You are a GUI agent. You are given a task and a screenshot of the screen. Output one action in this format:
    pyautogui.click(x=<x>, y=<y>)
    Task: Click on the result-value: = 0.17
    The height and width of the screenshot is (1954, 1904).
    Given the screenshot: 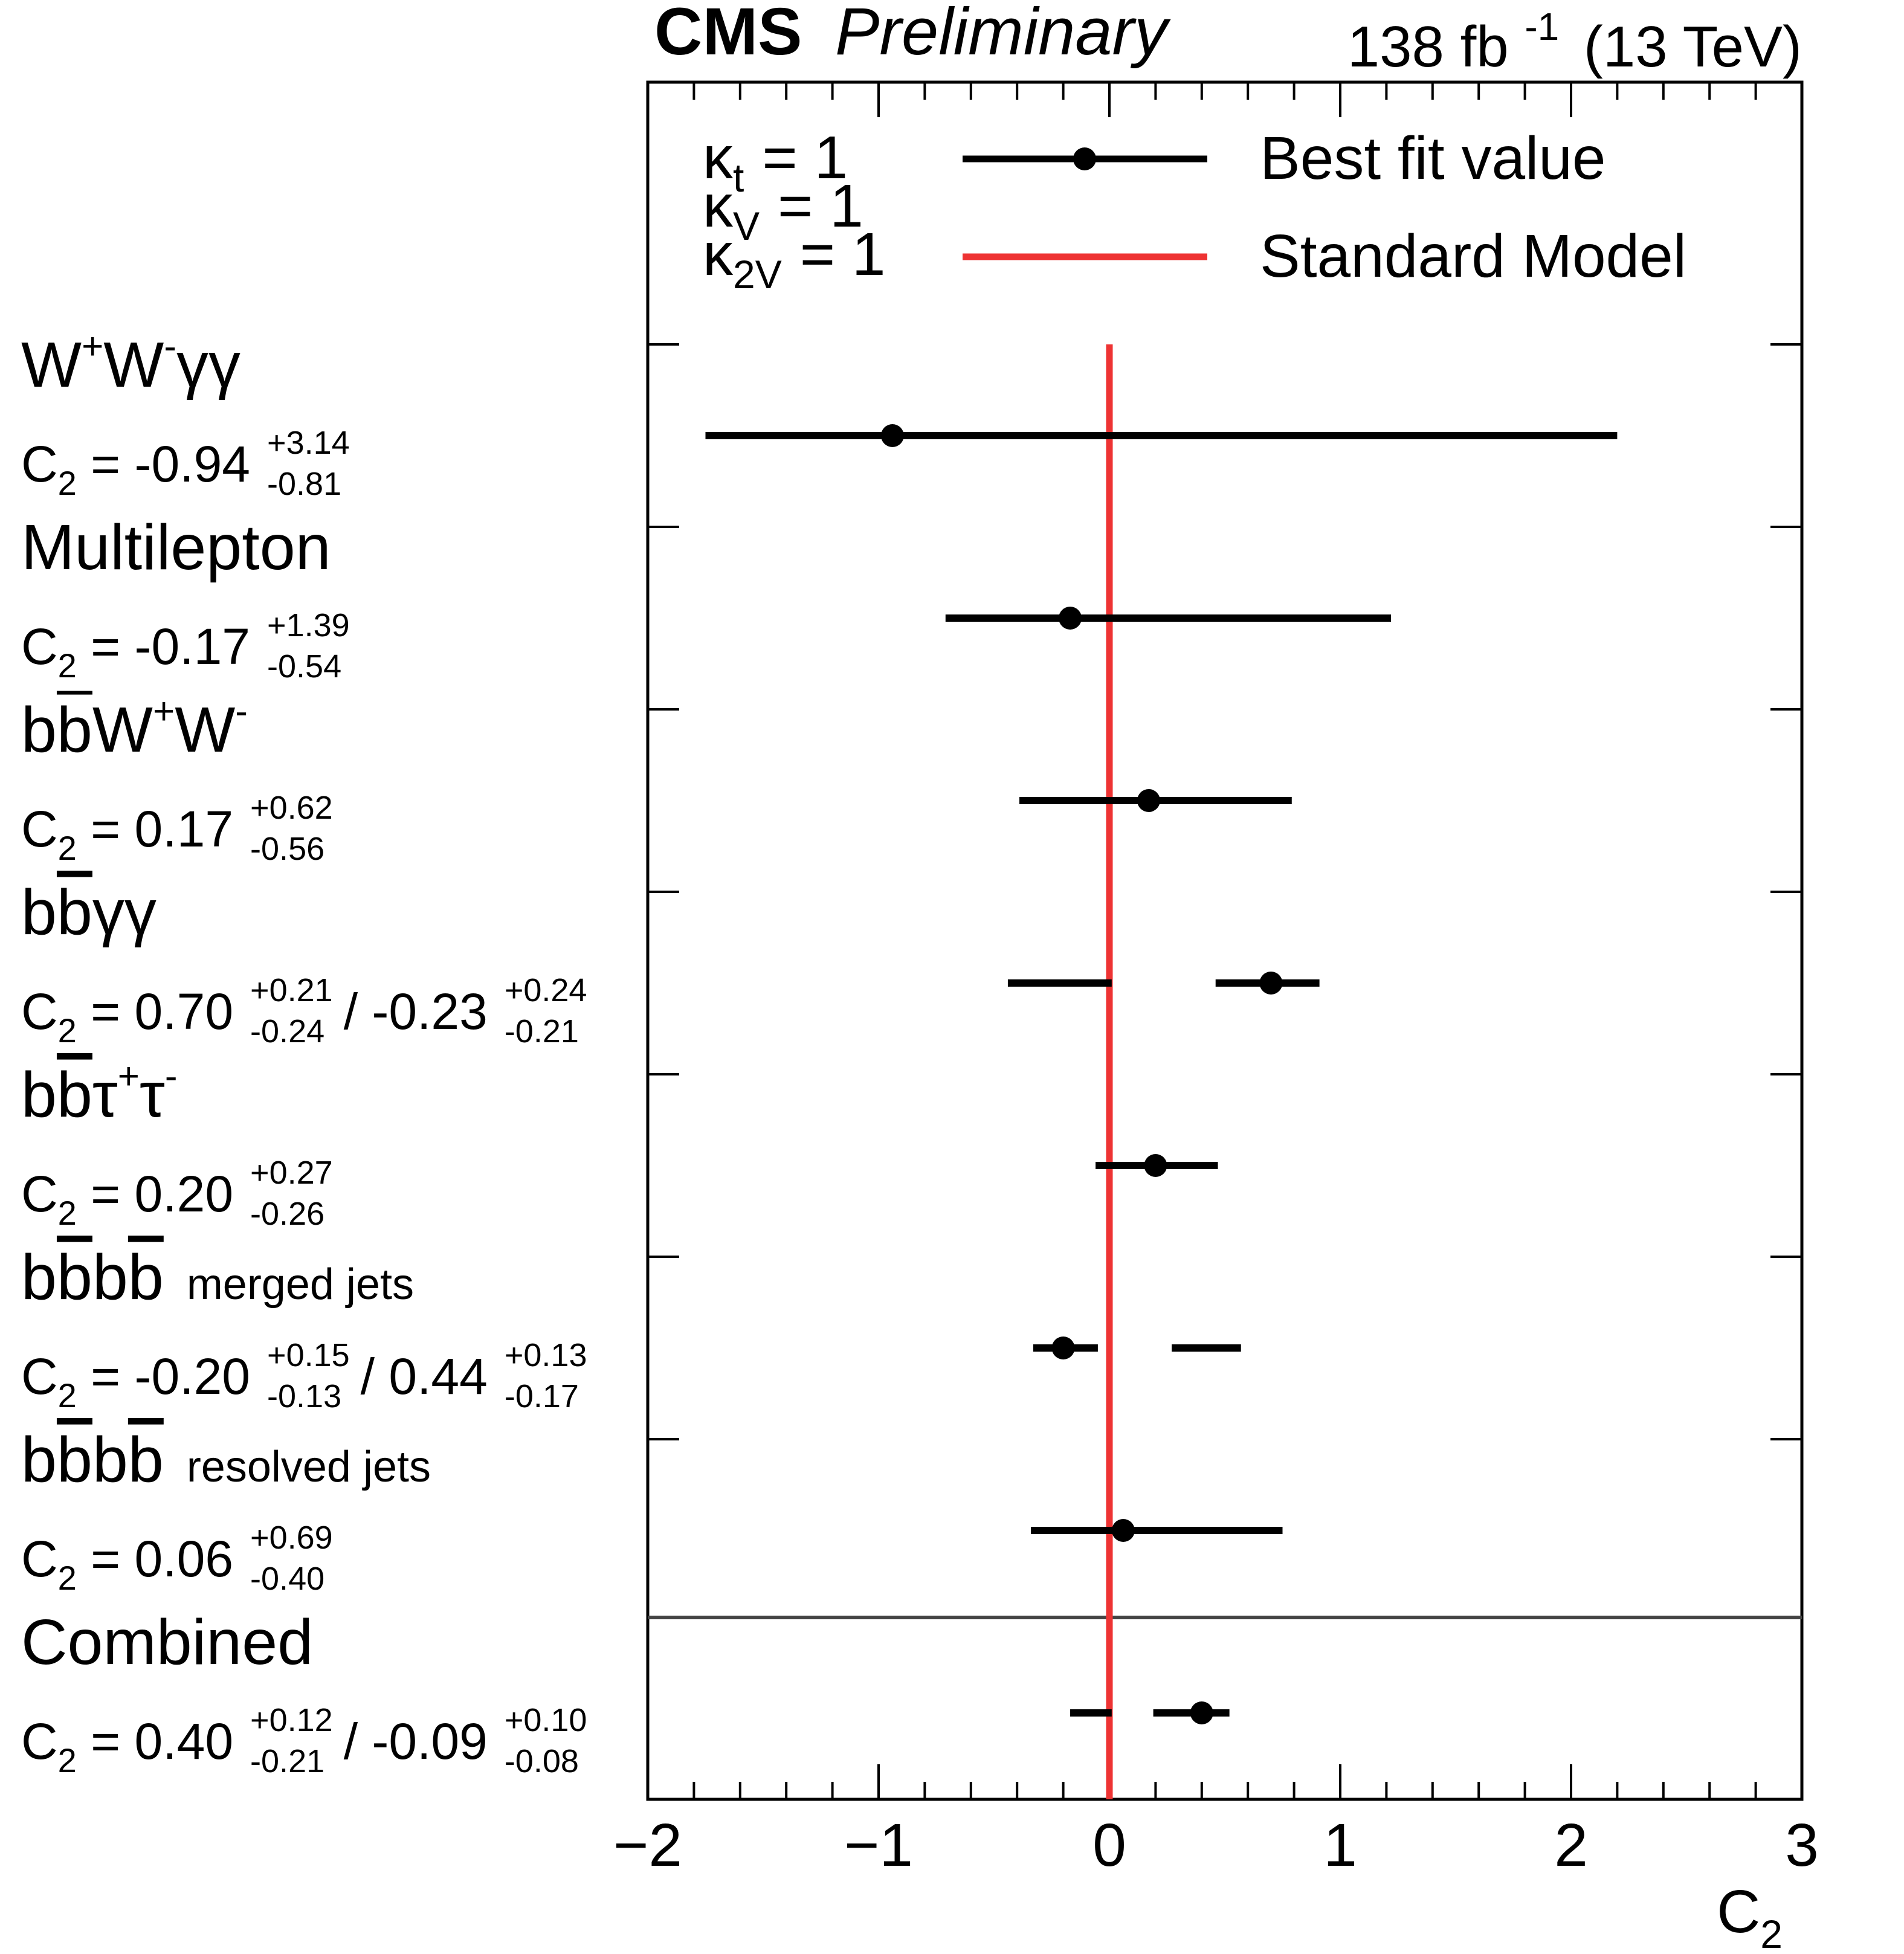 What is the action you would take?
    pyautogui.click(x=155, y=829)
    